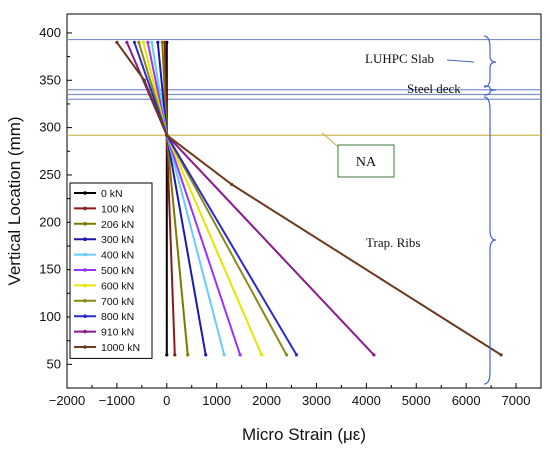  I want to click on slab-label: LUHPC Slab, so click(399, 58).